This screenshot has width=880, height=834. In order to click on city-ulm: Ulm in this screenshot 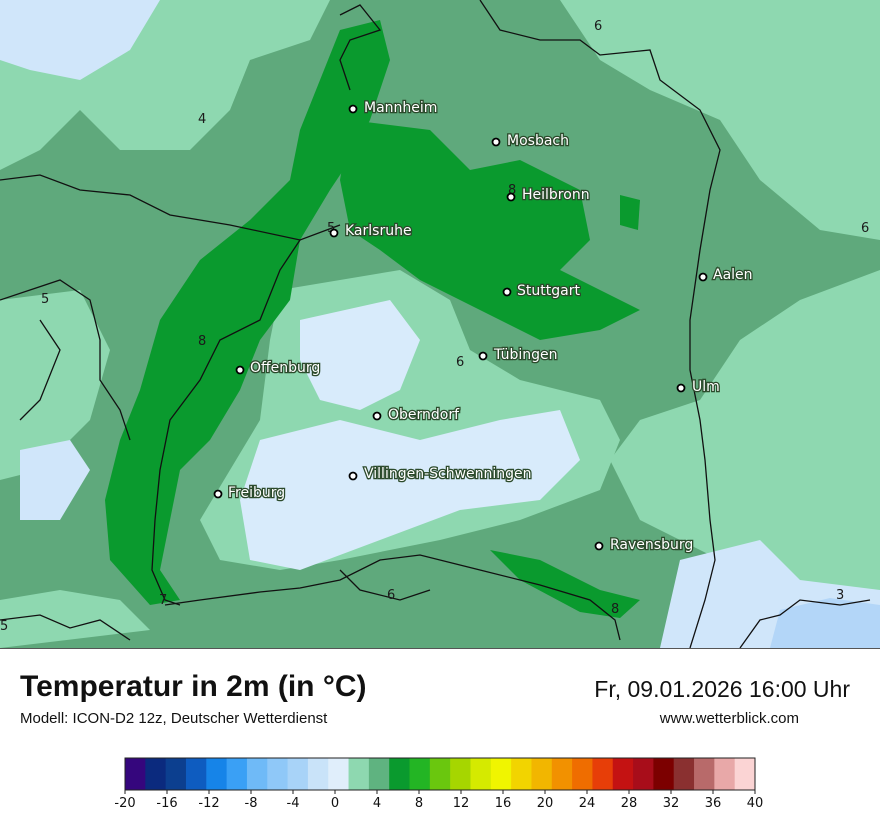, I will do `click(698, 387)`.